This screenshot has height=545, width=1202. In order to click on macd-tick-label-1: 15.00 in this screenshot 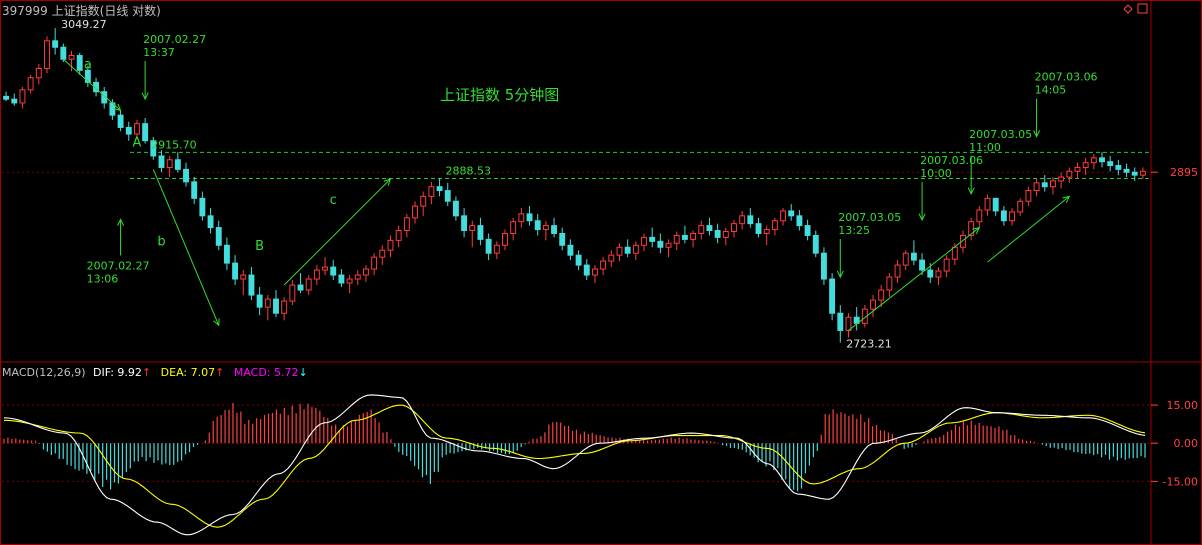, I will do `click(1183, 405)`.